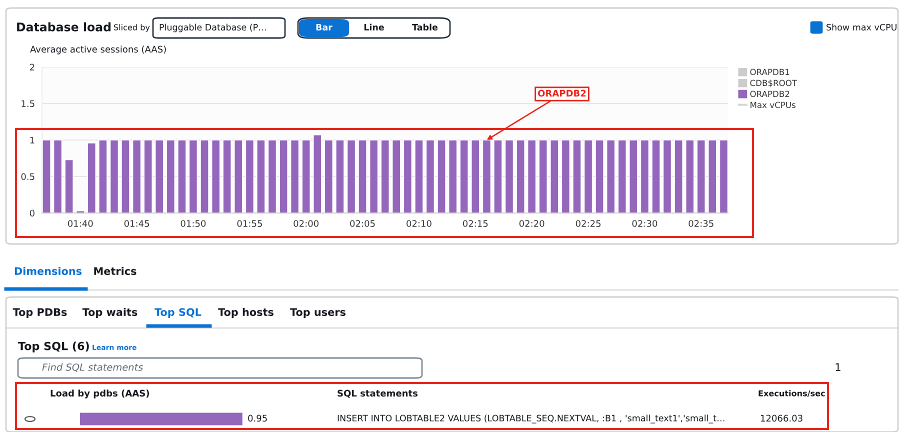 This screenshot has width=904, height=432. What do you see at coordinates (425, 27) in the screenshot?
I see `text: Table` at bounding box center [425, 27].